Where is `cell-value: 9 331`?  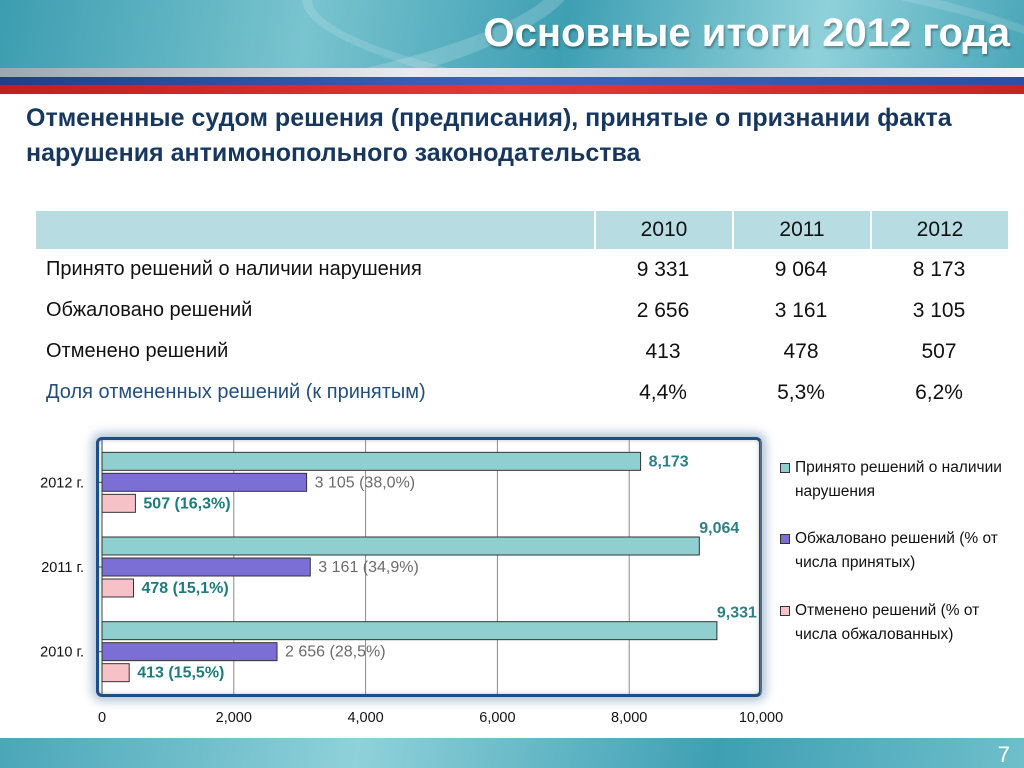
cell-value: 9 331 is located at coordinates (663, 269).